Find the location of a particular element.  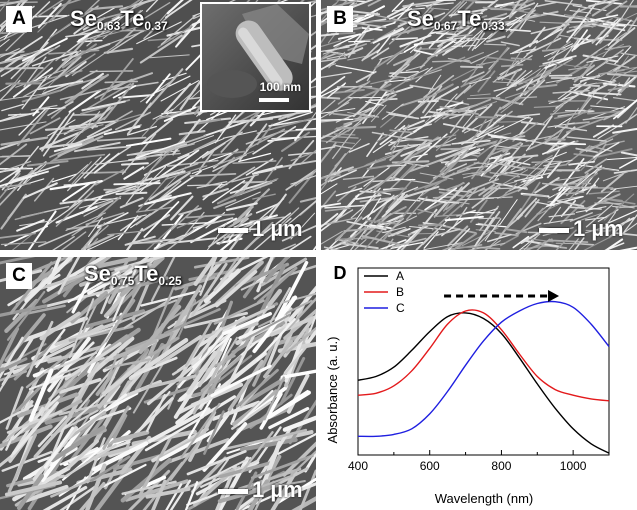

x-tick-label: 600 is located at coordinates (430, 466).